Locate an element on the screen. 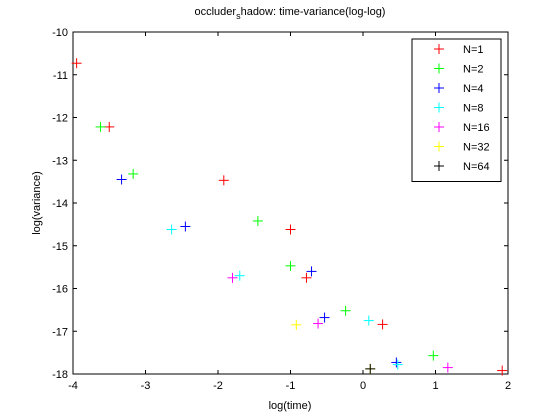  y-tick-label: -16 is located at coordinates (60, 290).